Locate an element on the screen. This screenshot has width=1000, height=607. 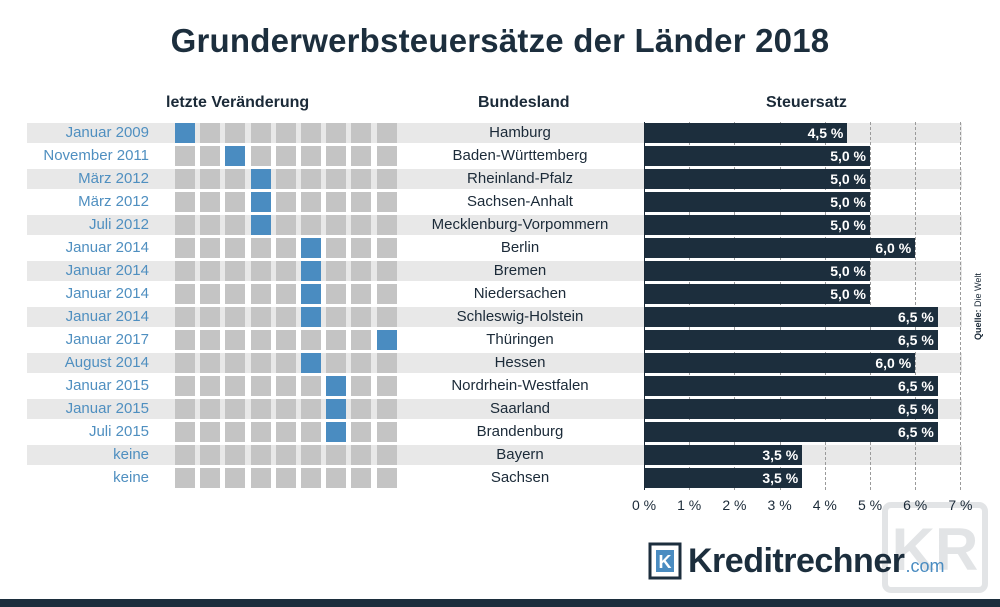
brand-logo: K Kreditrechner .com is located at coordinates (796, 561).